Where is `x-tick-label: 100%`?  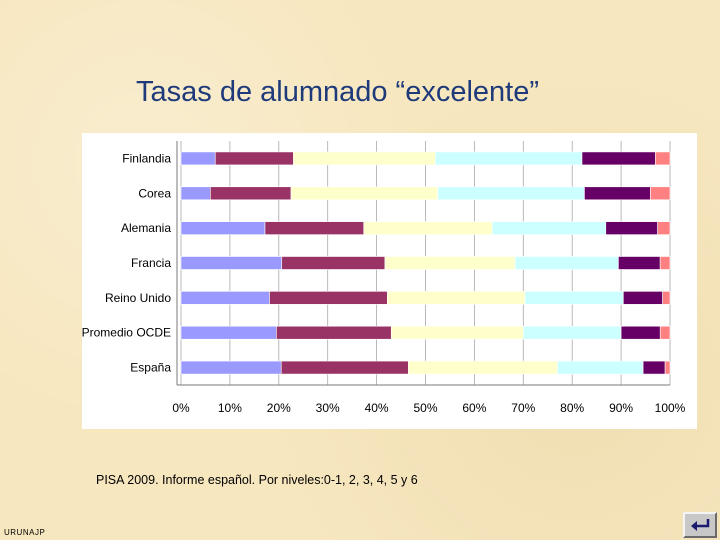 x-tick-label: 100% is located at coordinates (670, 408).